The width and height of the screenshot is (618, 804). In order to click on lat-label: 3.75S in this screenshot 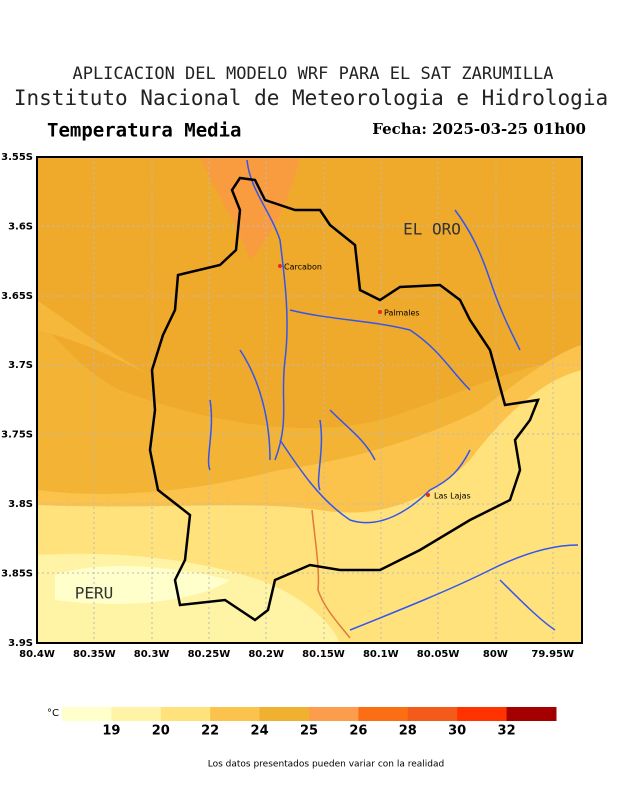, I will do `click(17, 435)`.